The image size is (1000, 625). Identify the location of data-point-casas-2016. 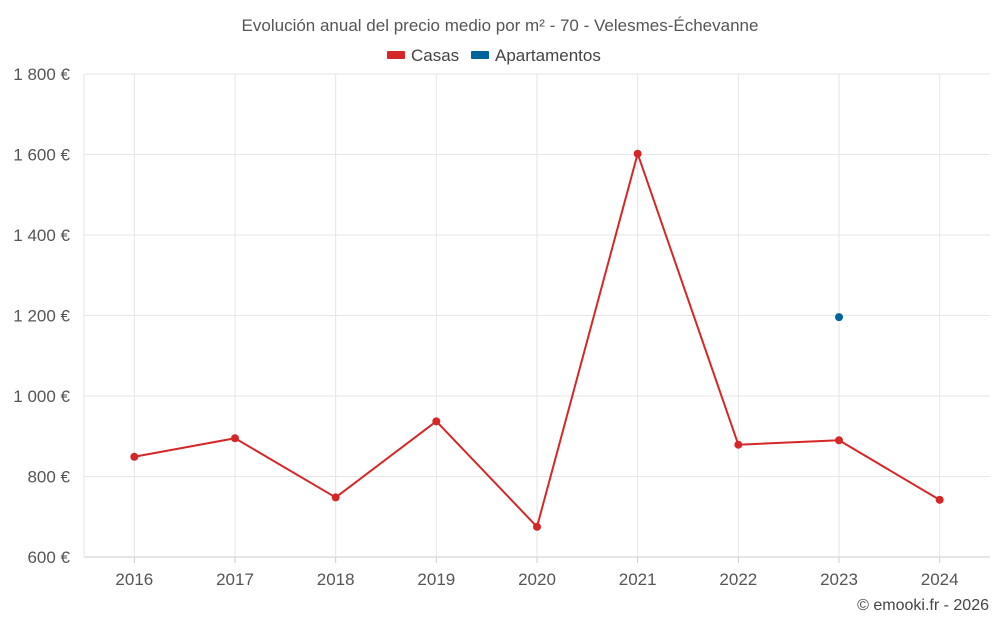
(134, 456).